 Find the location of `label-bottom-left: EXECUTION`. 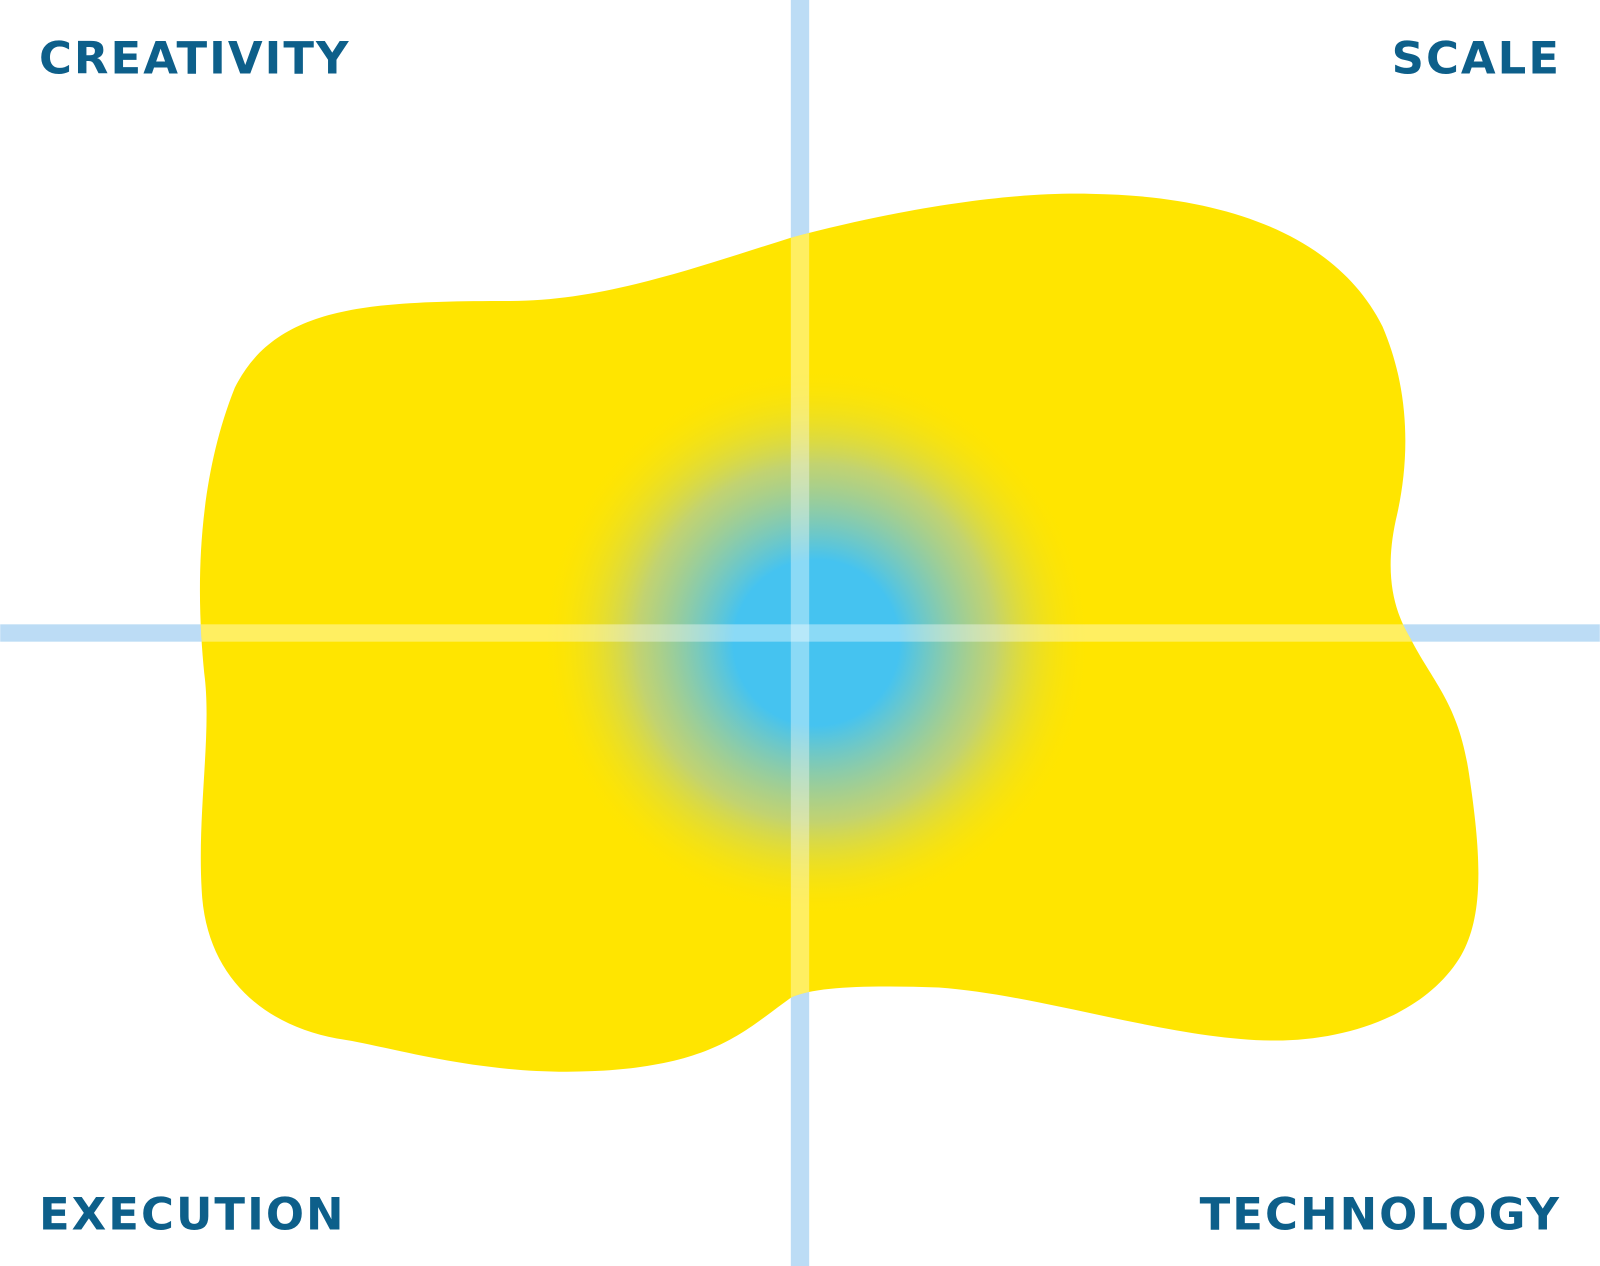

label-bottom-left: EXECUTION is located at coordinates (192, 1213).